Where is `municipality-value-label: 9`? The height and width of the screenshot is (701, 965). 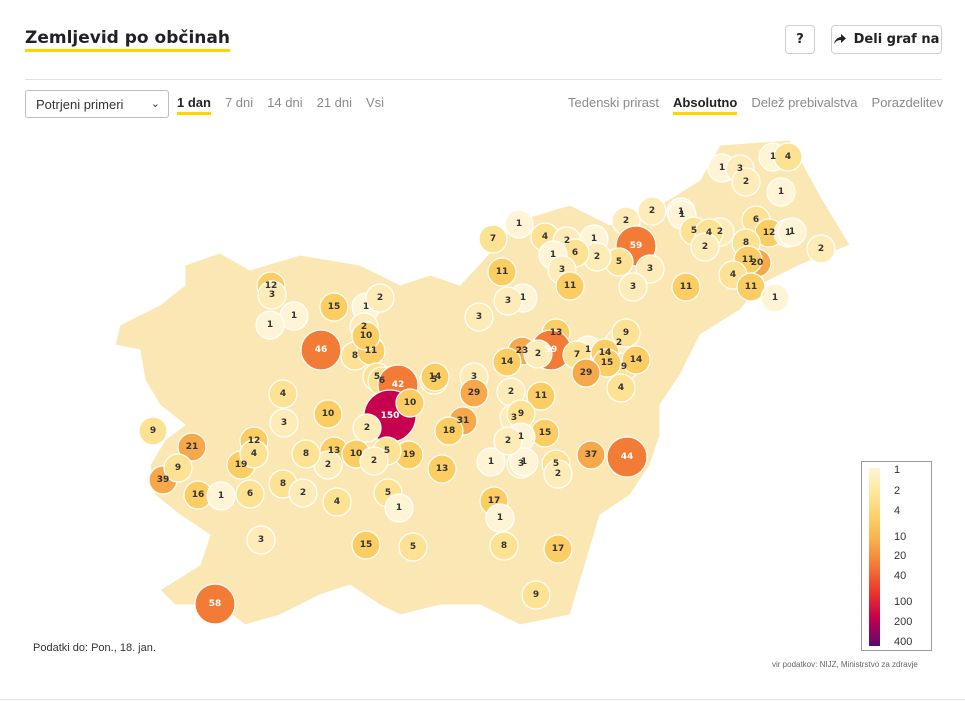 municipality-value-label: 9 is located at coordinates (626, 333).